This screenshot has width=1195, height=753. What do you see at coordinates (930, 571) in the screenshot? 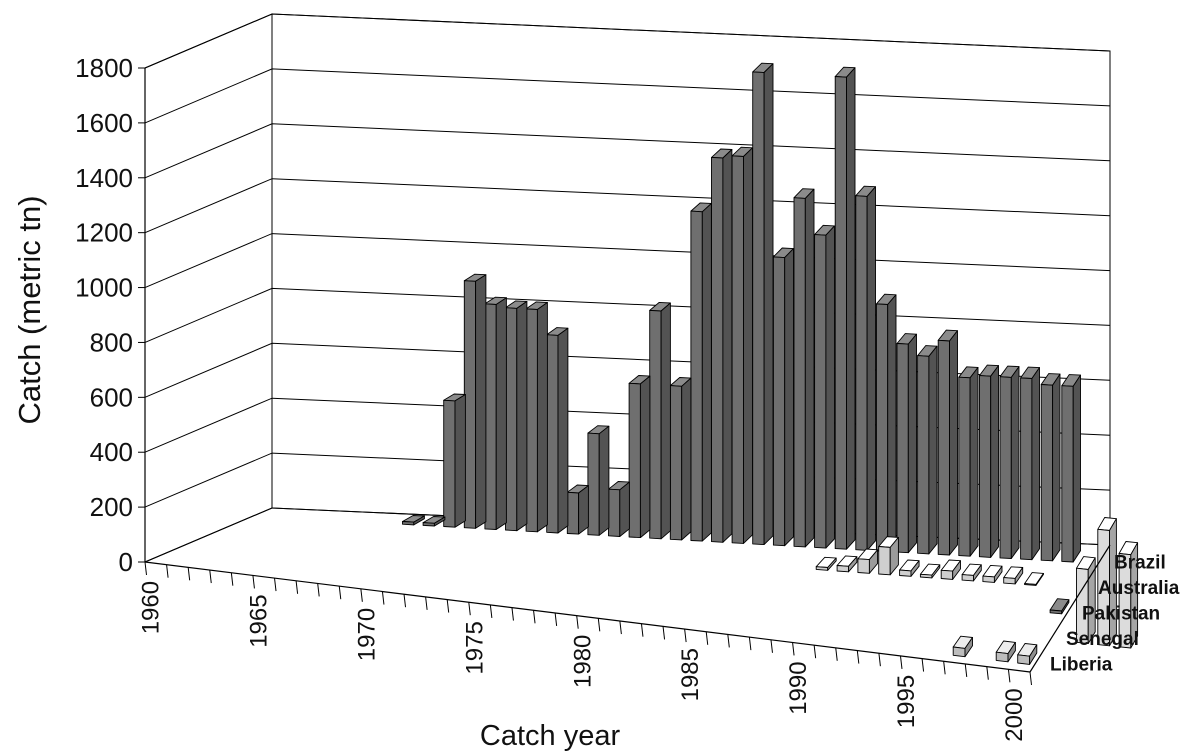
I see `bar-australia-1993` at bounding box center [930, 571].